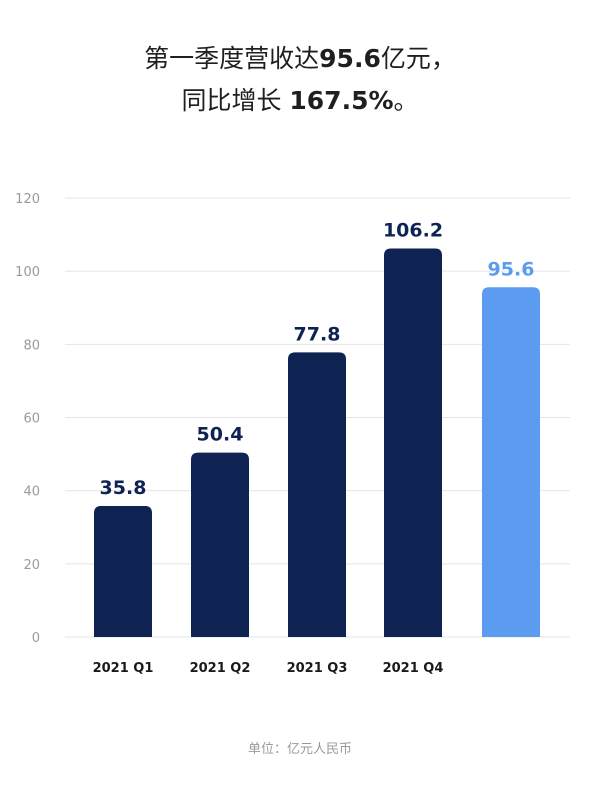  Describe the element at coordinates (317, 334) in the screenshot. I see `bar-value-label: 77.8` at that location.